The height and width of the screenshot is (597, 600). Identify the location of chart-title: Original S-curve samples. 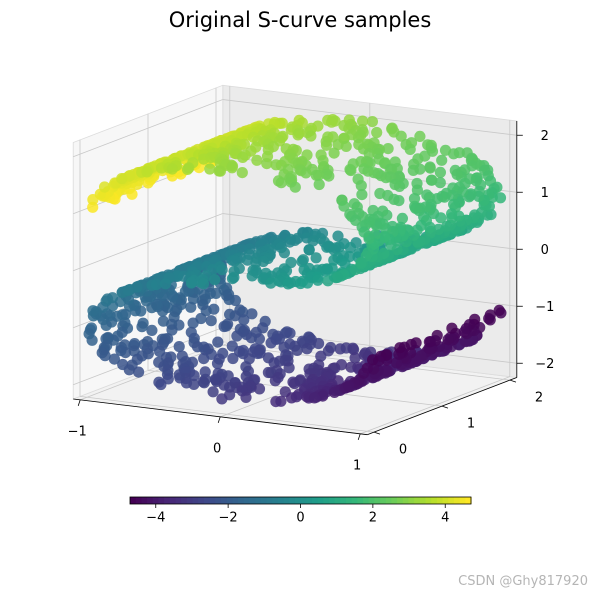
(300, 20).